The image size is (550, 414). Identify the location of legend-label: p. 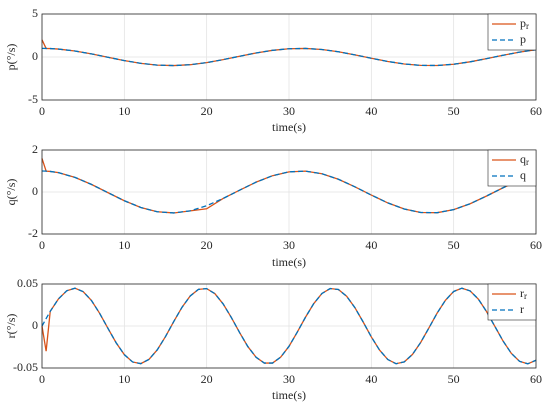
(523, 39).